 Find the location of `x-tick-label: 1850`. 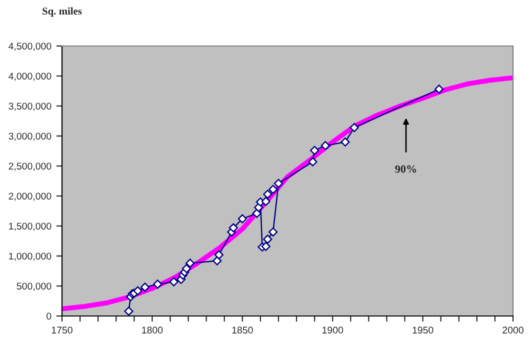

x-tick-label: 1850 is located at coordinates (242, 330).